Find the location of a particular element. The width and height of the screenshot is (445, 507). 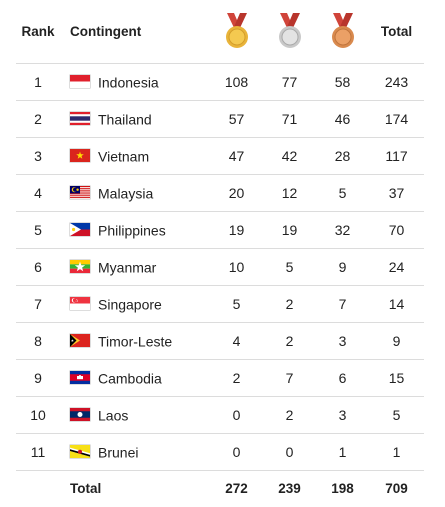

gold-header is located at coordinates (236, 32).